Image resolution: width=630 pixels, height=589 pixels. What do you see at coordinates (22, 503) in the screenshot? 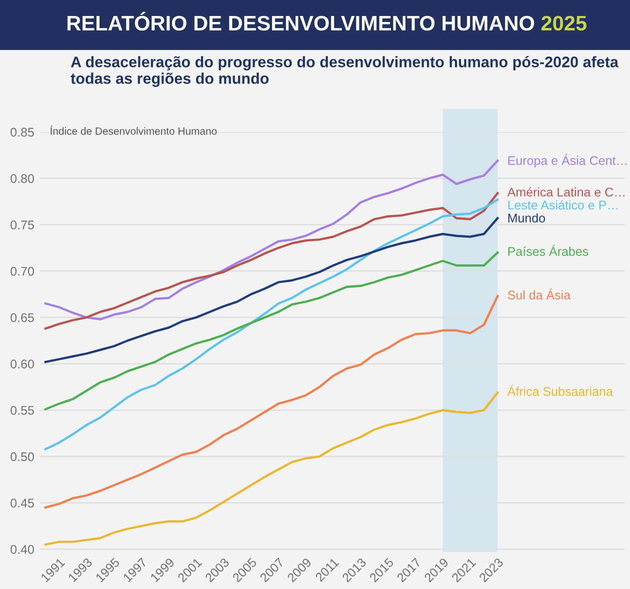
I see `y-tick-label: 0.45` at bounding box center [22, 503].